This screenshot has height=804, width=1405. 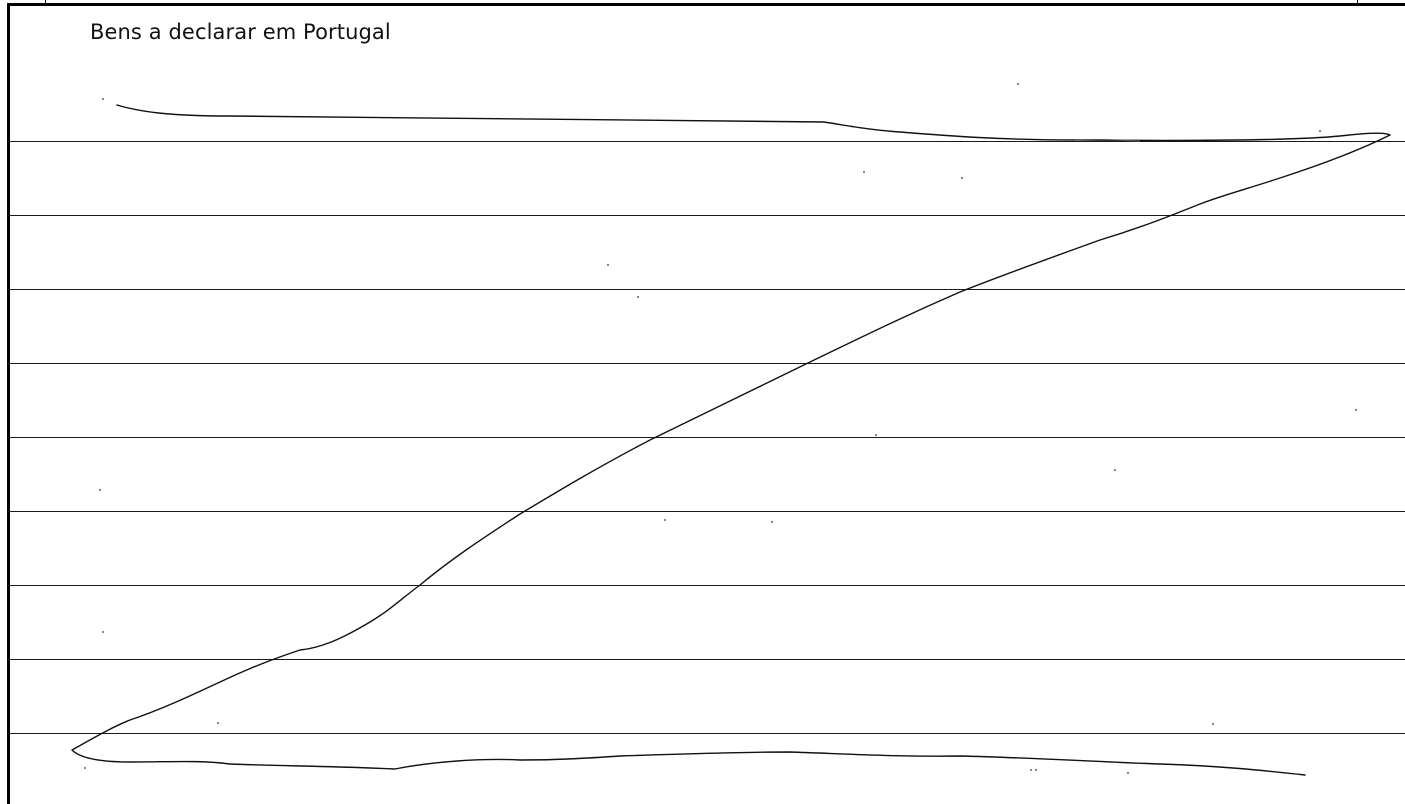 What do you see at coordinates (706, 4) in the screenshot?
I see `form-frame-top-border` at bounding box center [706, 4].